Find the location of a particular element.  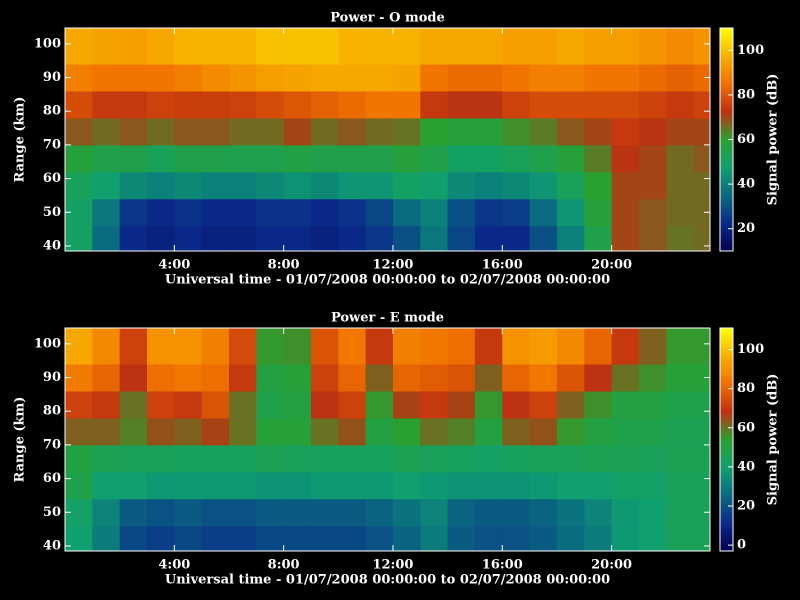

y-tick-label: 50 is located at coordinates (52, 512).